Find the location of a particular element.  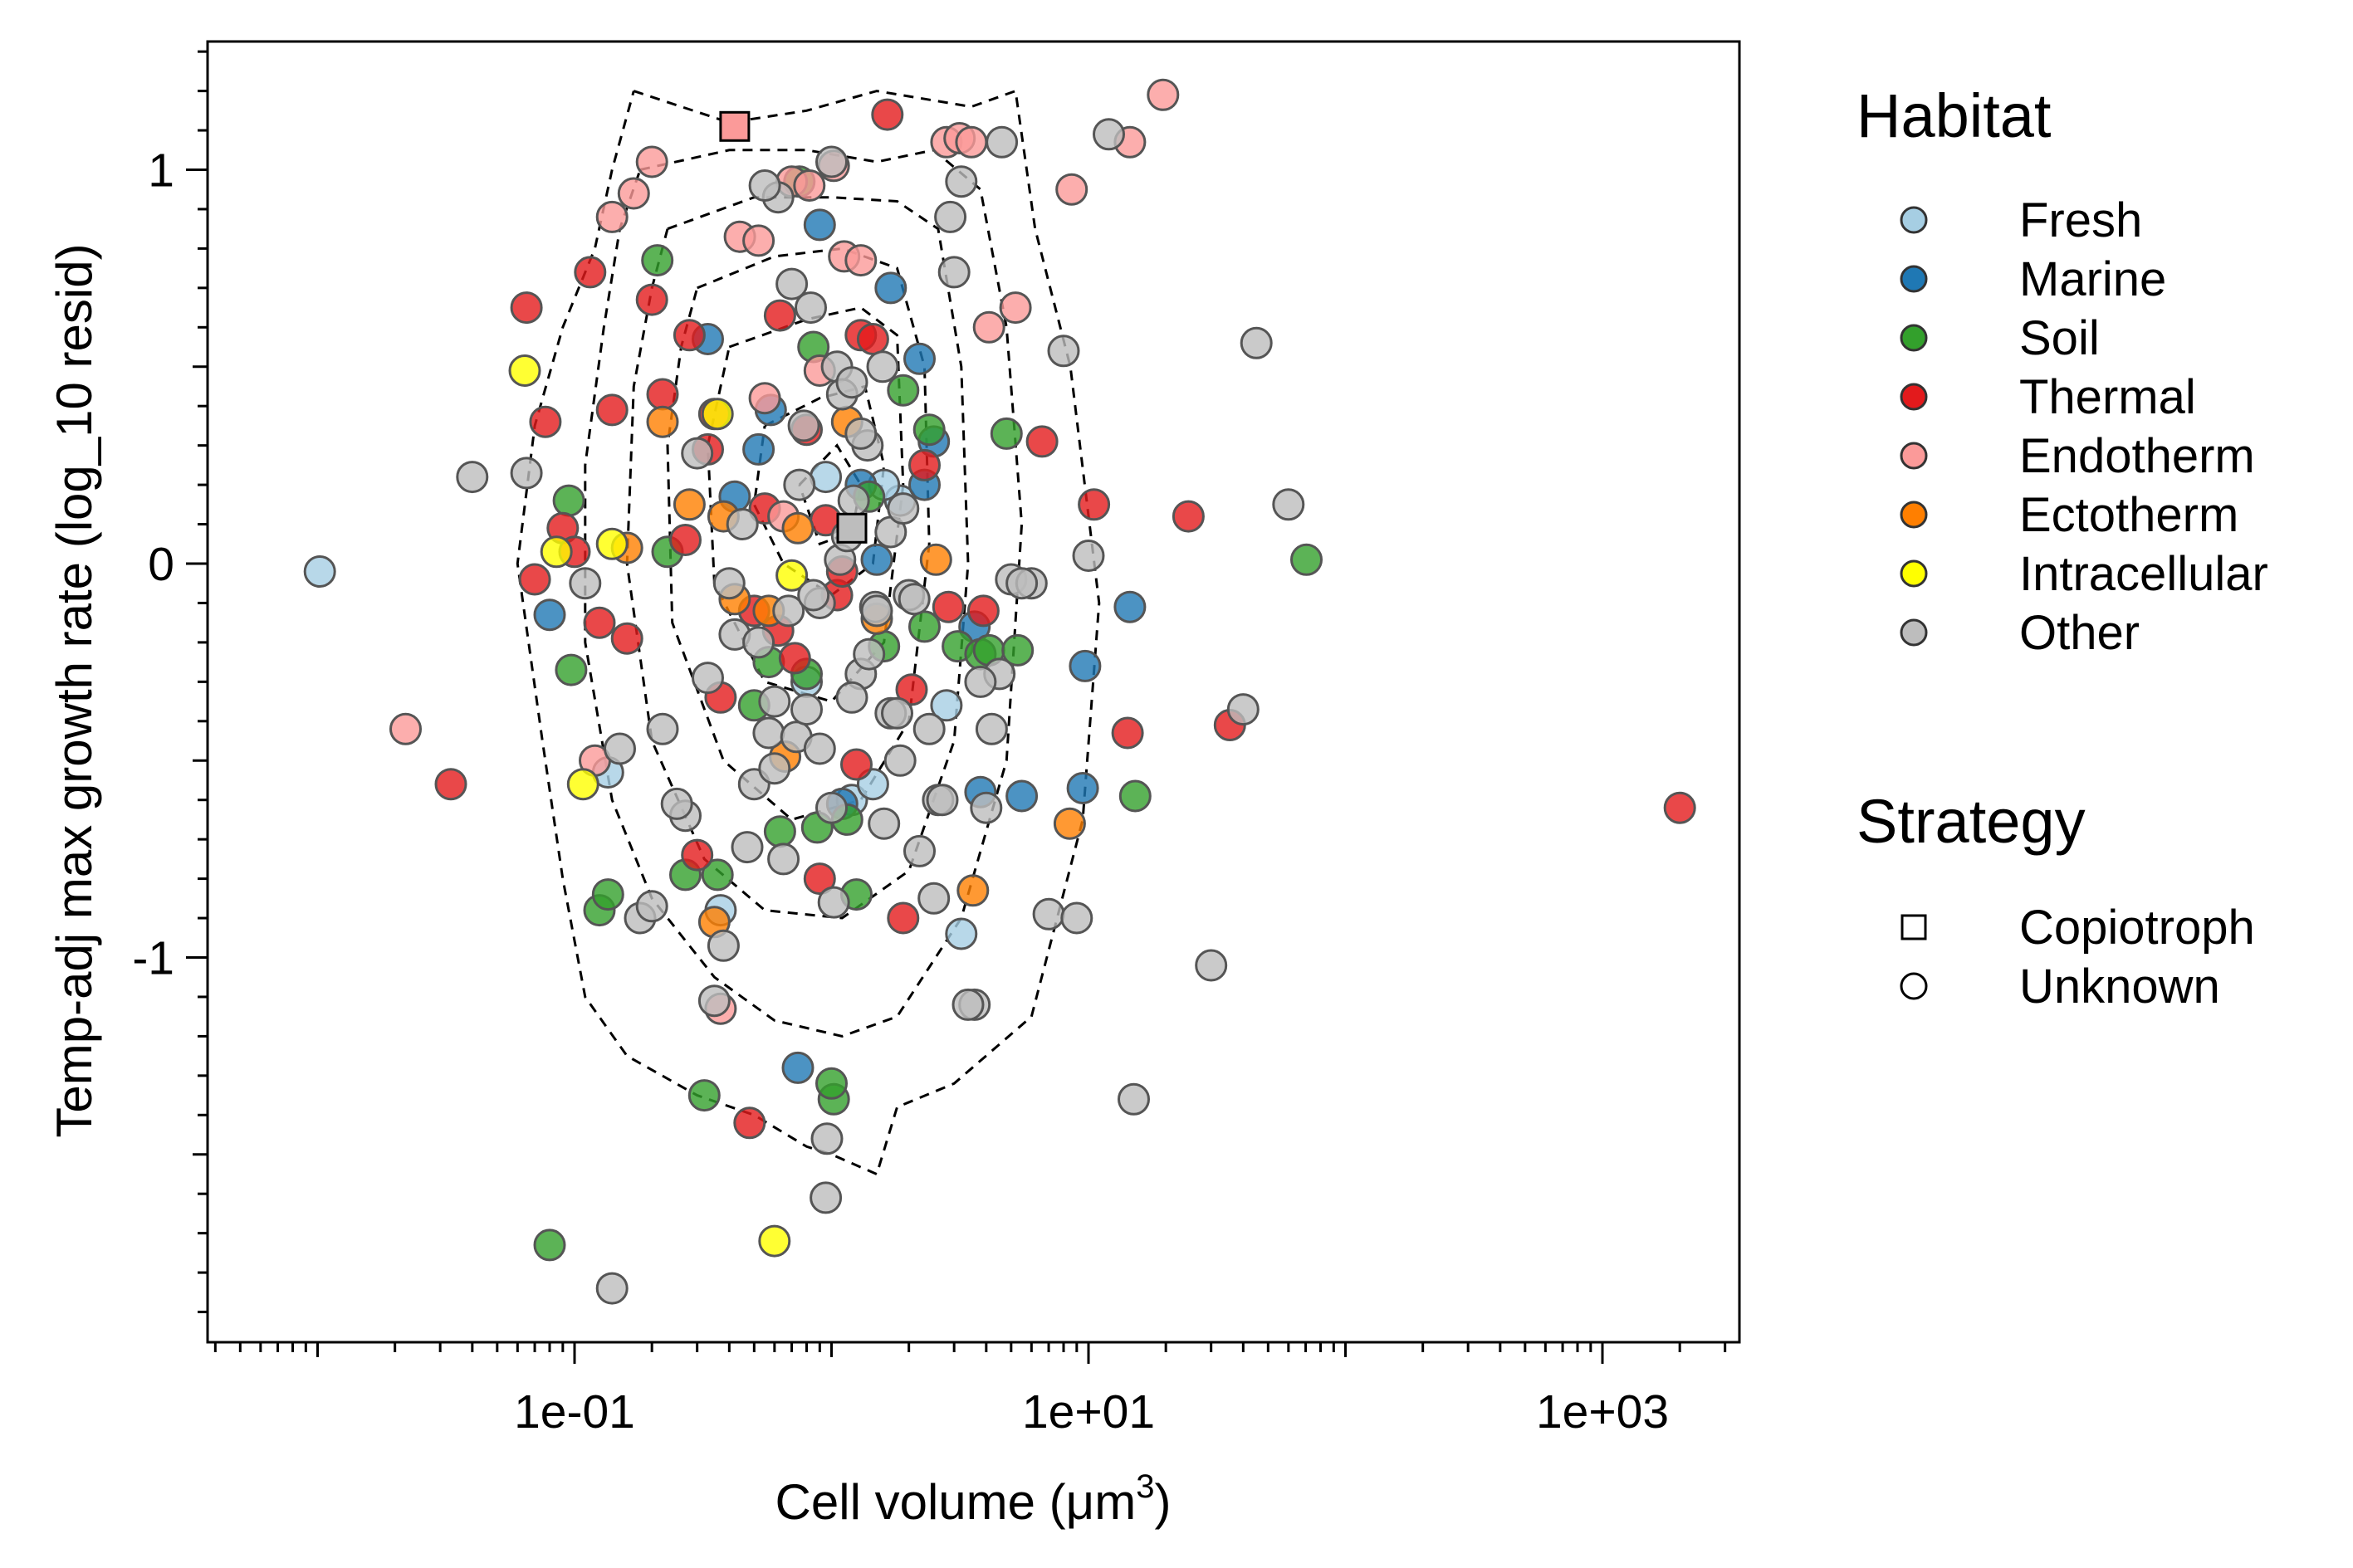

y-tick-label: 1 is located at coordinates (161, 171).